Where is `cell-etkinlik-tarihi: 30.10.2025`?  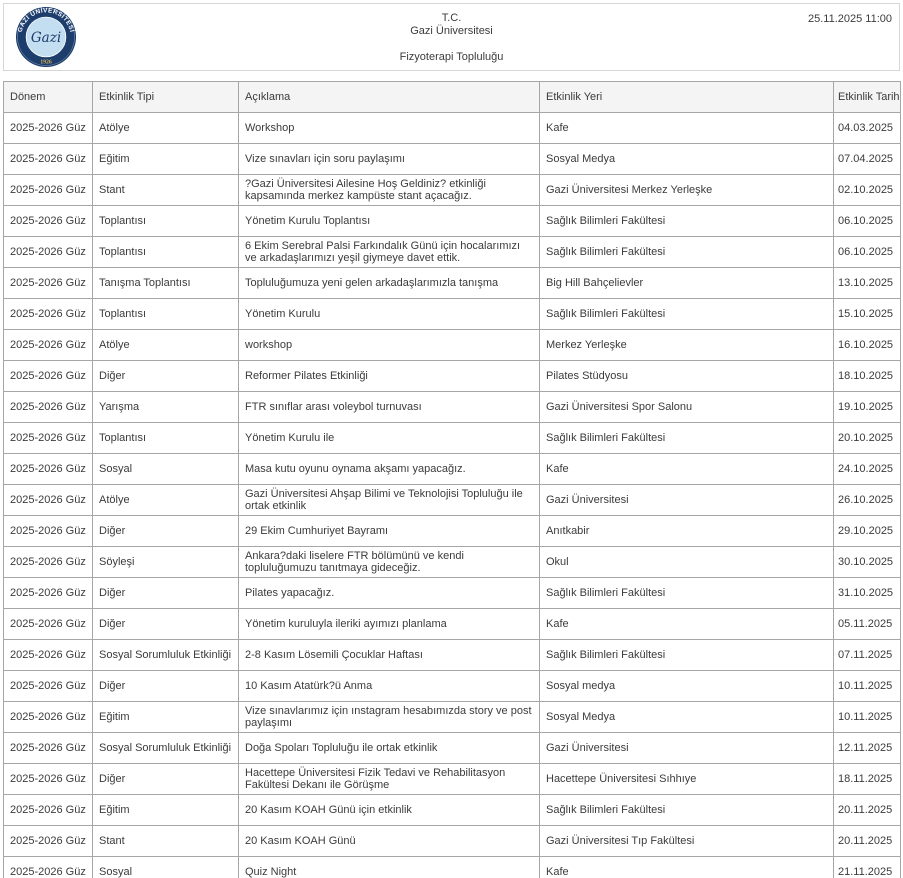 cell-etkinlik-tarihi: 30.10.2025 is located at coordinates (867, 562).